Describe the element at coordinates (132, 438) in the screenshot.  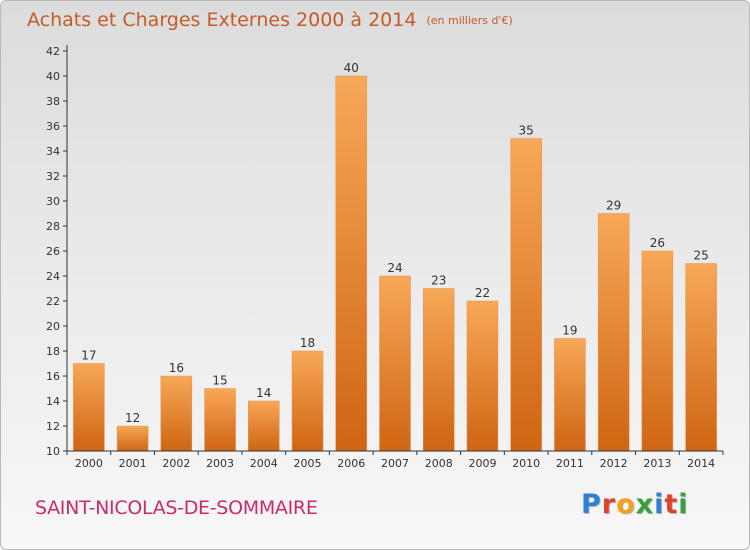
I see `bar-2001` at that location.